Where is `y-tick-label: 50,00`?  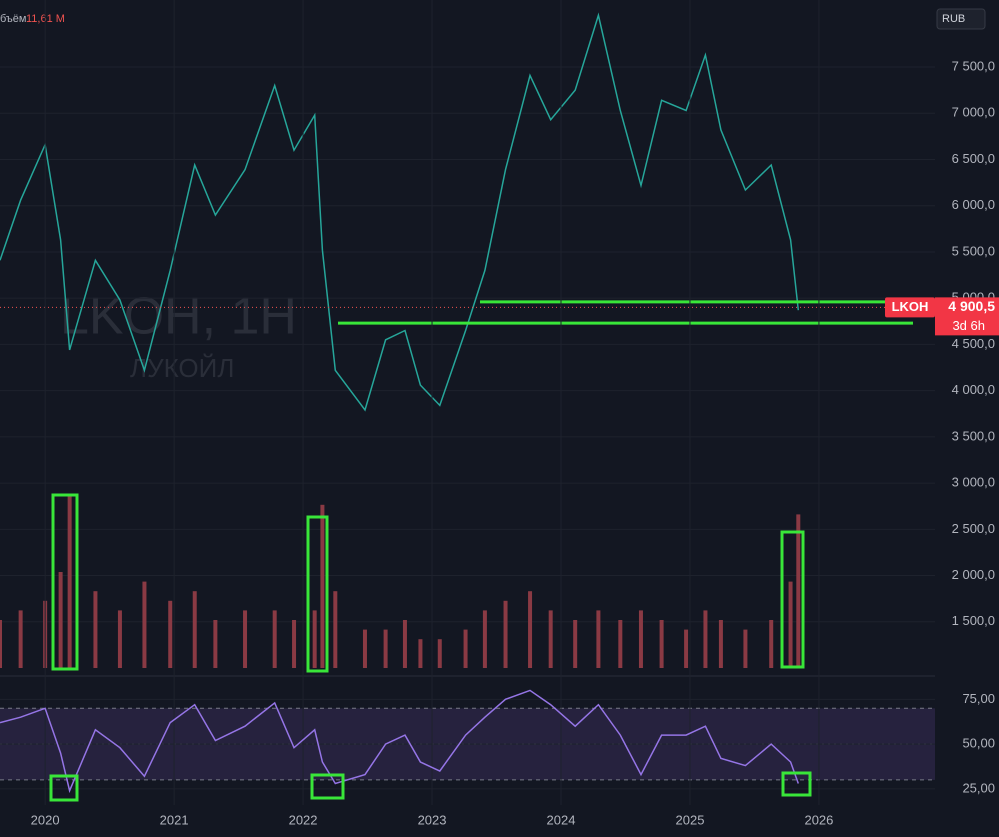
y-tick-label: 50,00 is located at coordinates (978, 743).